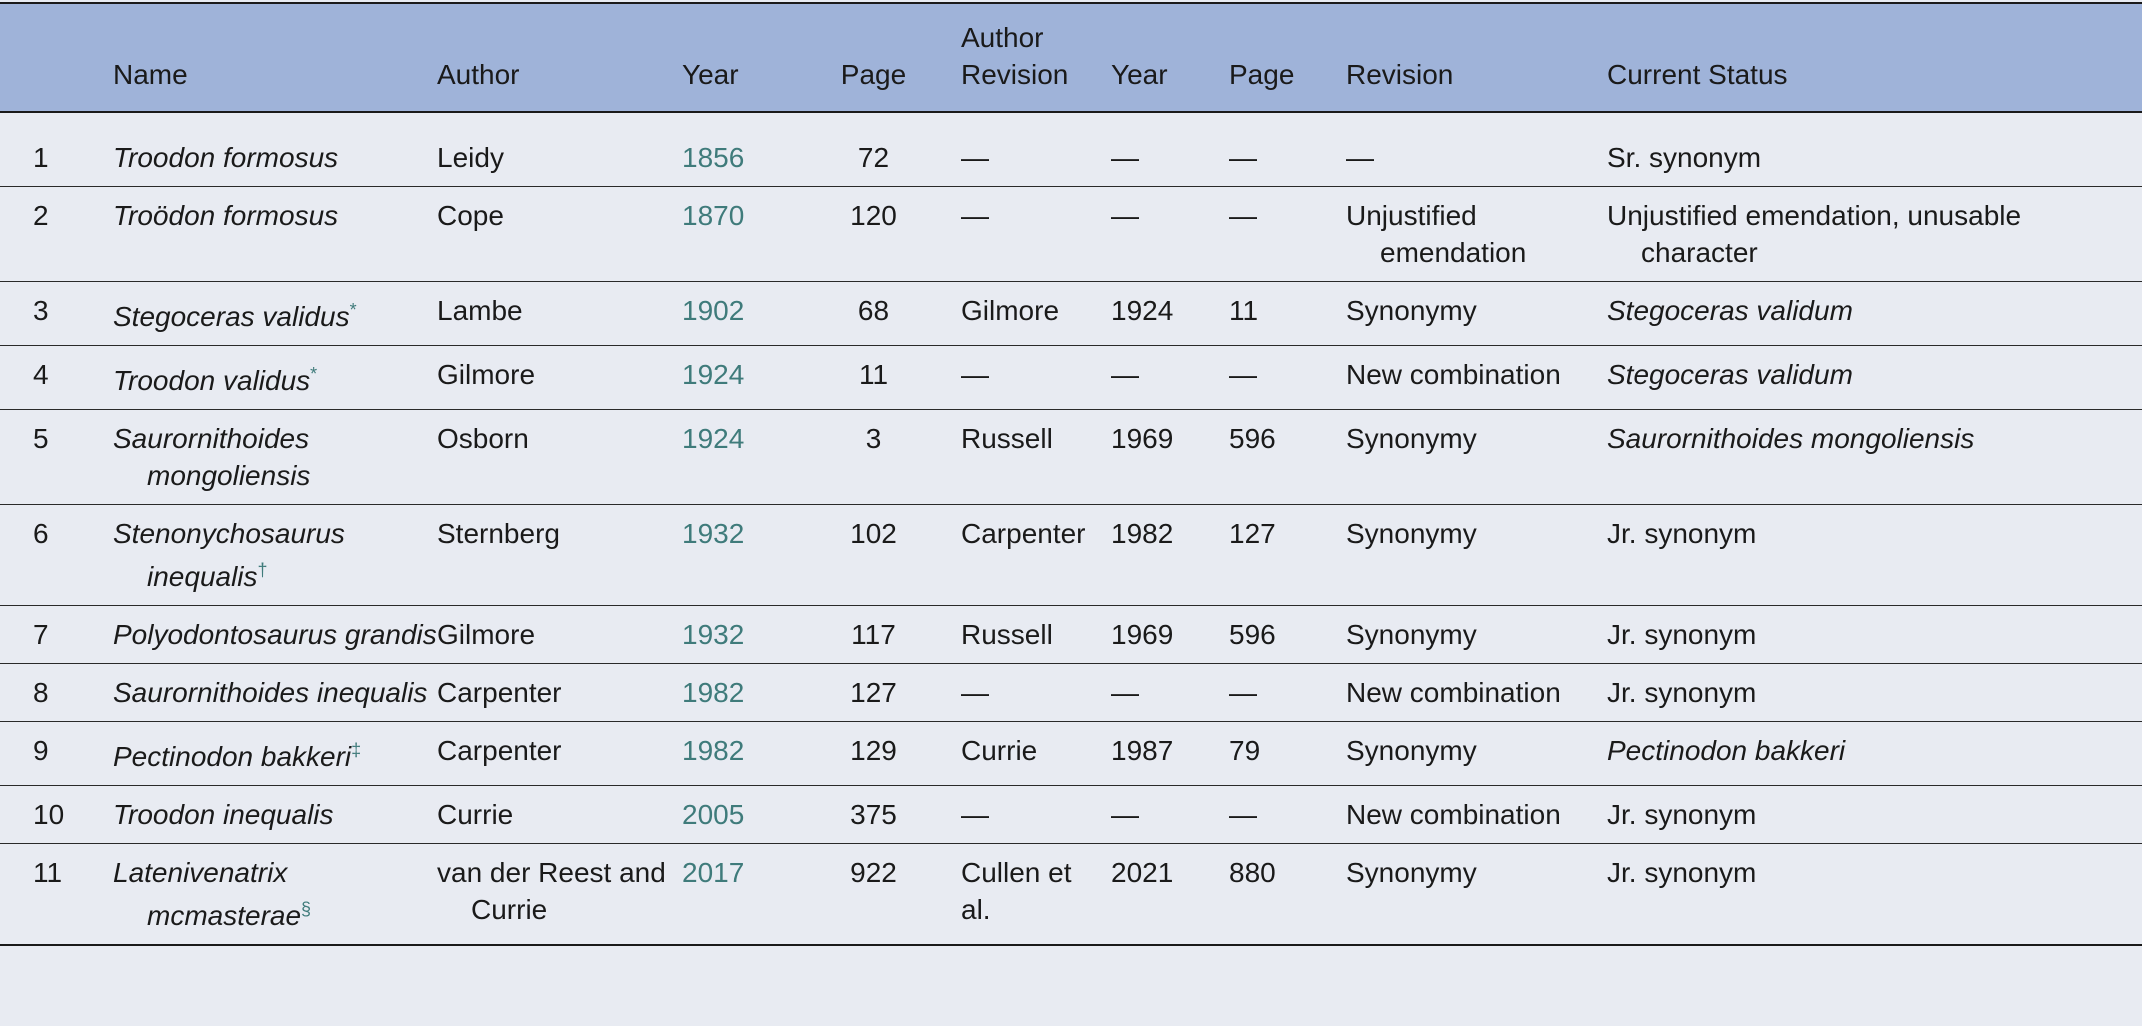  Describe the element at coordinates (275, 814) in the screenshot. I see `taxon-name-cell: Troodon inequalis` at that location.